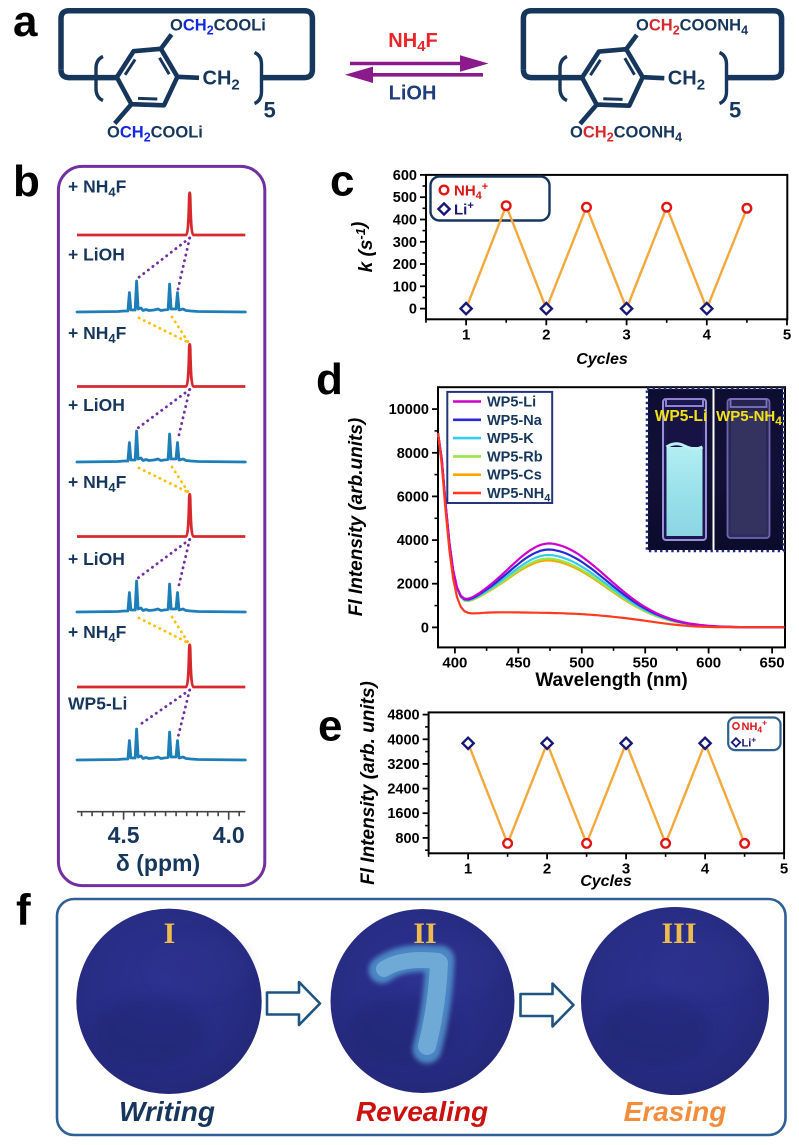 The width and height of the screenshot is (799, 1145). What do you see at coordinates (403, 716) in the screenshot?
I see `svg-text: 4800` at bounding box center [403, 716].